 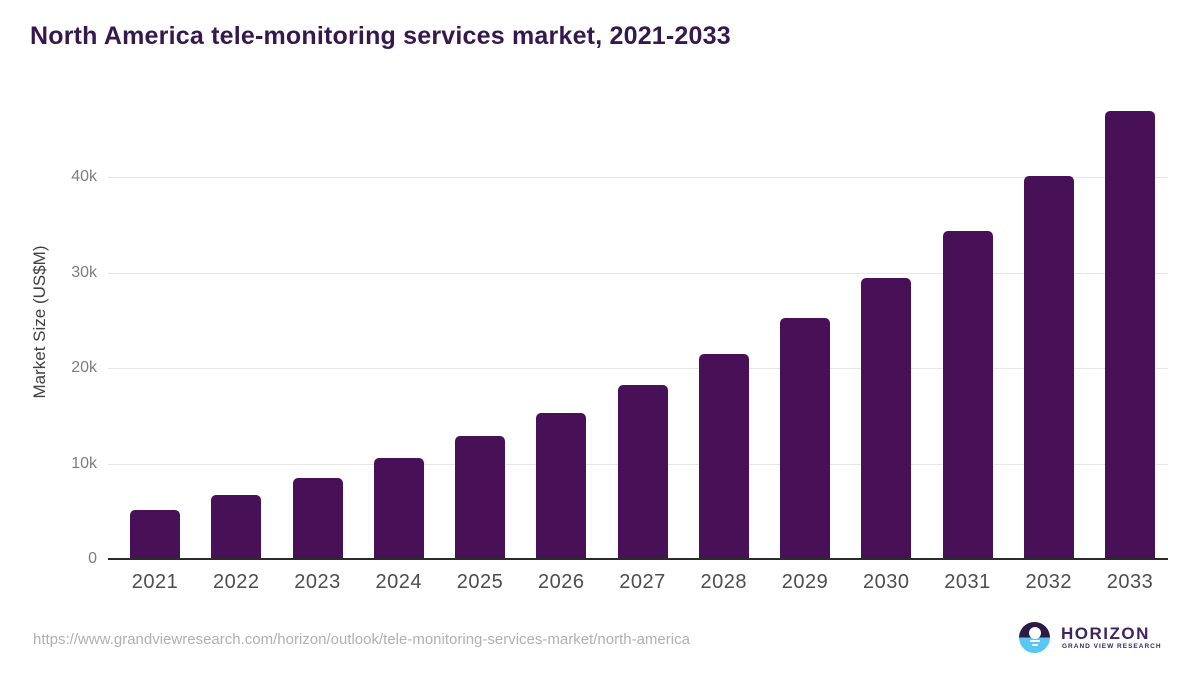 I want to click on bar-2021, so click(x=155, y=534).